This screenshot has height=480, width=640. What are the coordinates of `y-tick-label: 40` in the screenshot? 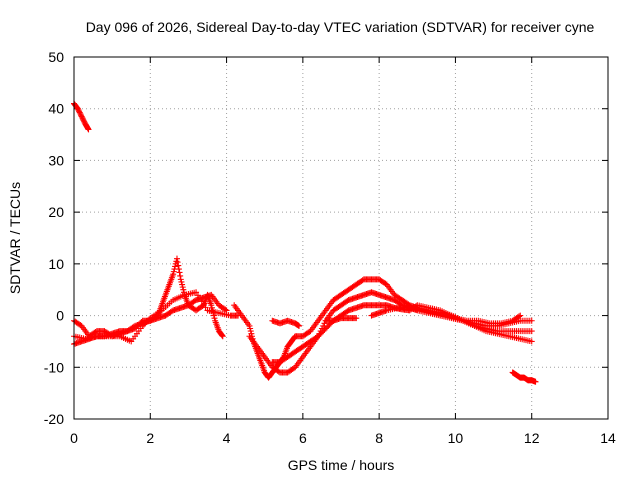 It's located at (56, 109).